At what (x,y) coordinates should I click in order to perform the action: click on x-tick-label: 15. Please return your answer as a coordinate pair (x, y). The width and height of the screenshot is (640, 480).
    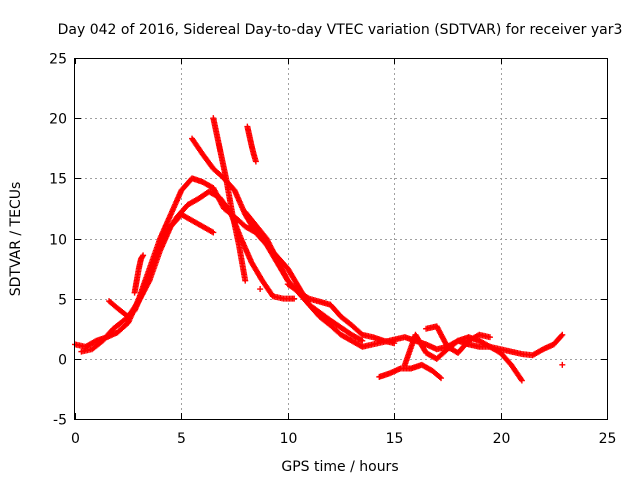
    Looking at the image, I should click on (395, 439).